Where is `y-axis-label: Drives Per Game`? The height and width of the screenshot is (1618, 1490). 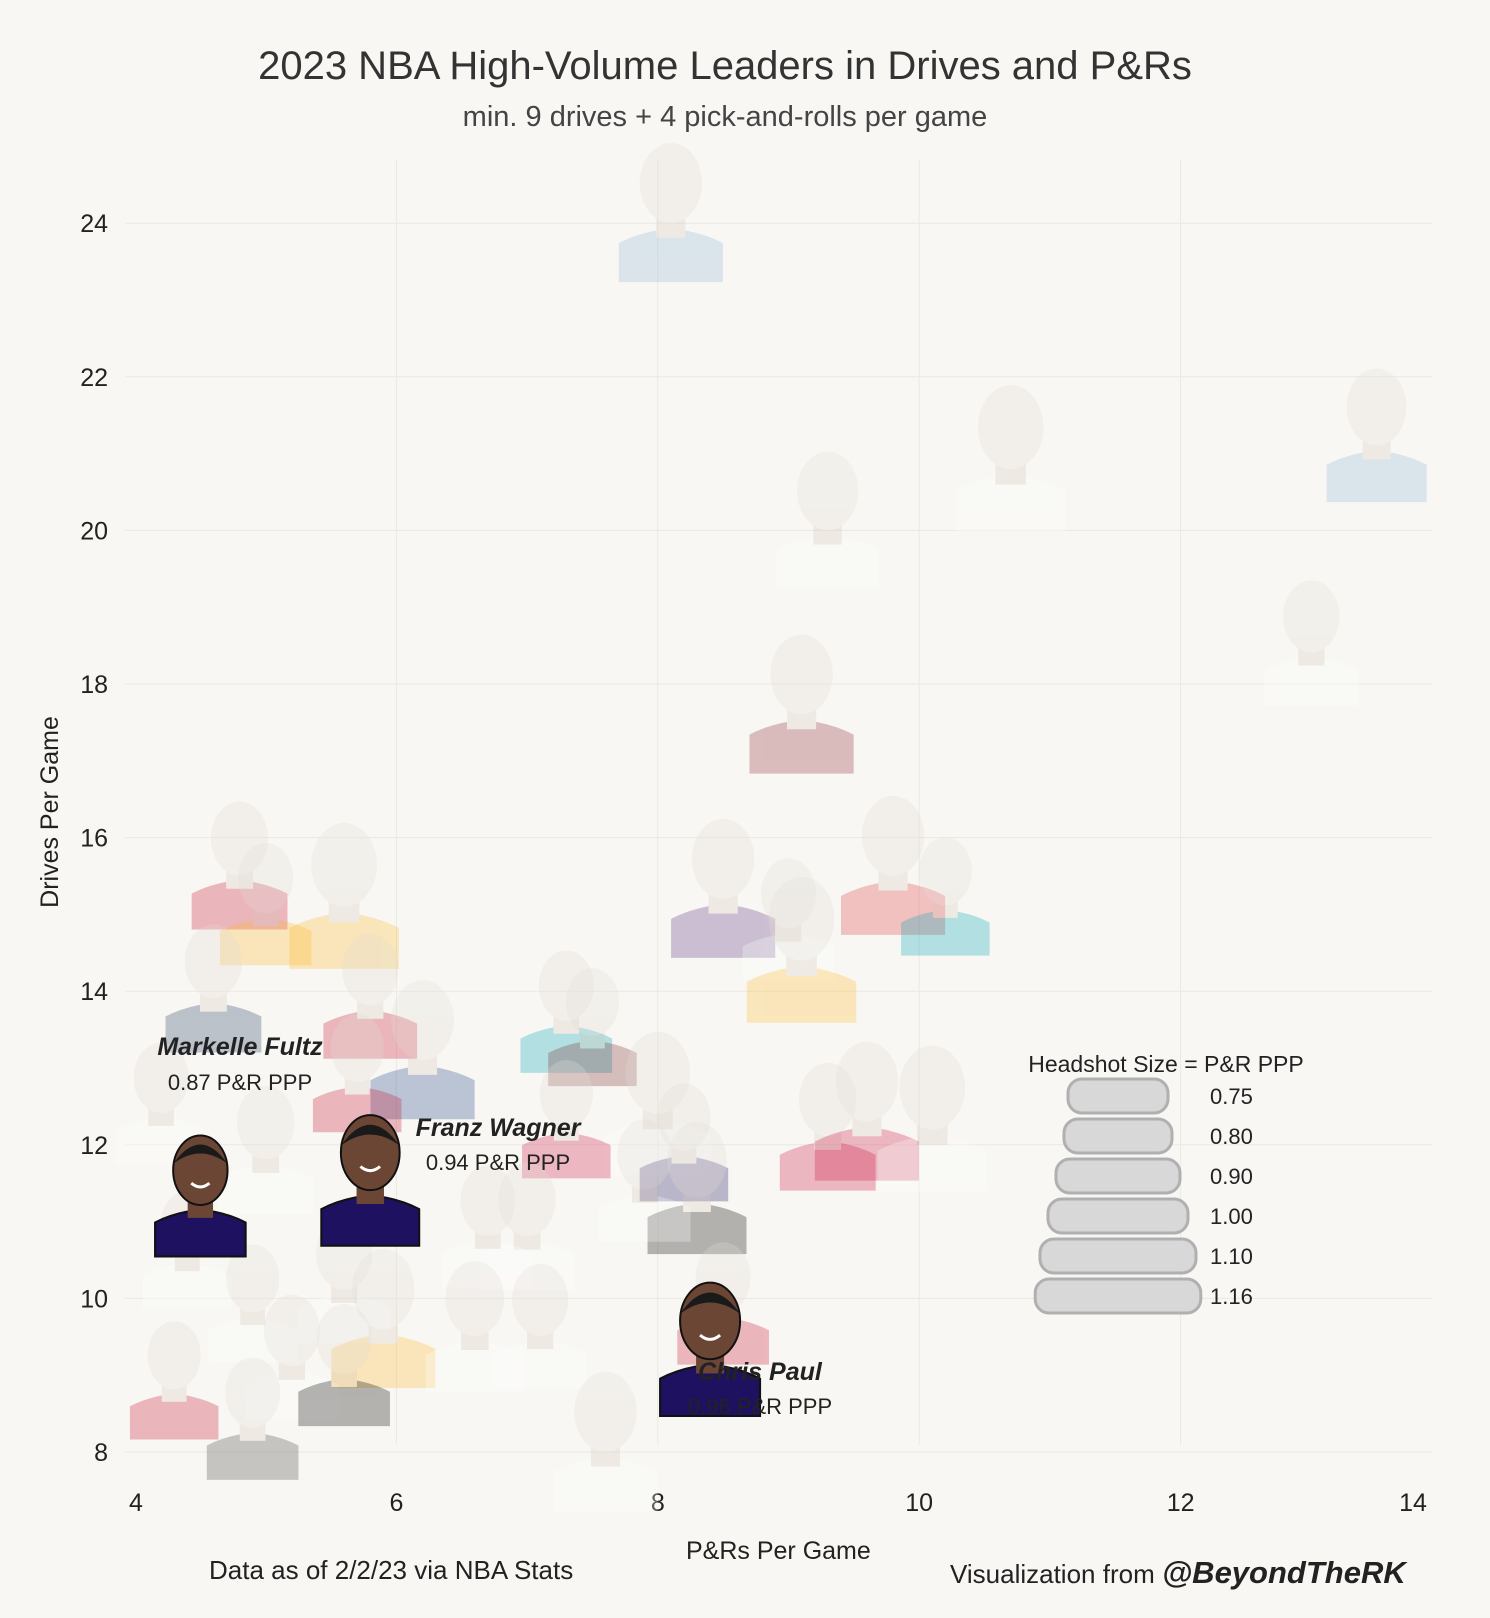 y-axis-label: Drives Per Game is located at coordinates (50, 812).